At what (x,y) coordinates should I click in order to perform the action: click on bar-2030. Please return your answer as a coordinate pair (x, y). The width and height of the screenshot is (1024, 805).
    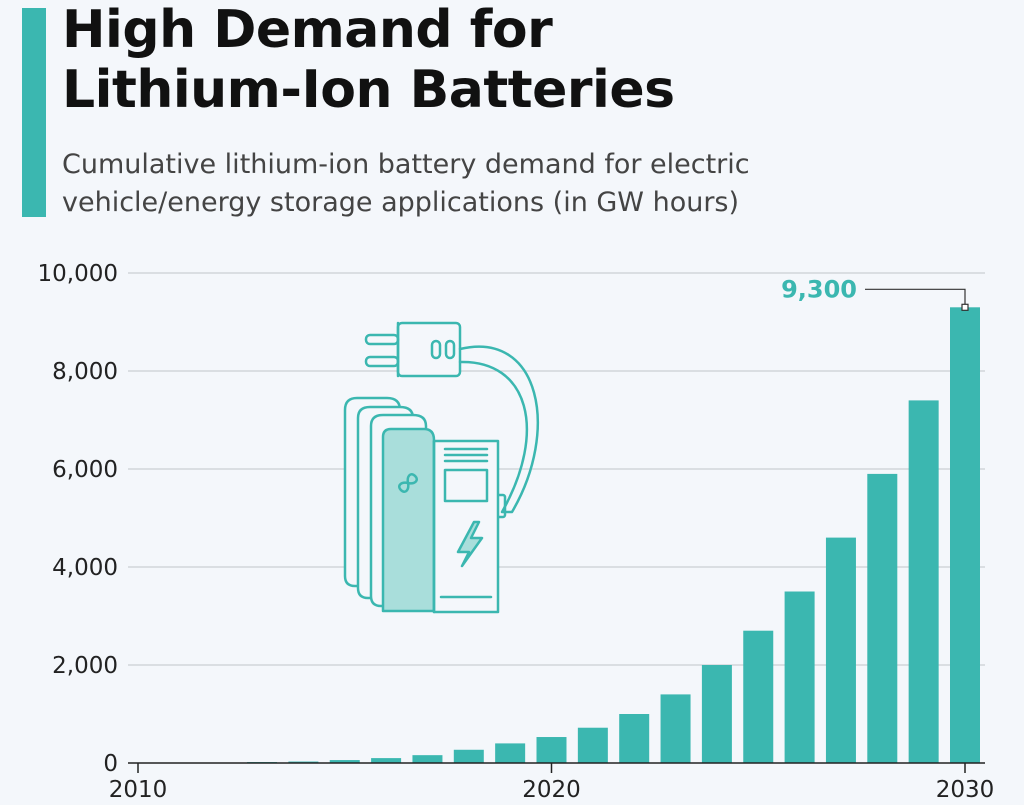
    Looking at the image, I should click on (965, 535).